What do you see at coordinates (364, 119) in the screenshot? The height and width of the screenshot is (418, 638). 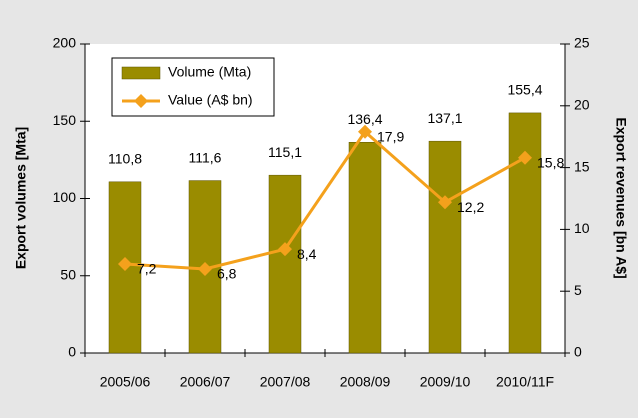 I see `bar-value-label: 136,4` at bounding box center [364, 119].